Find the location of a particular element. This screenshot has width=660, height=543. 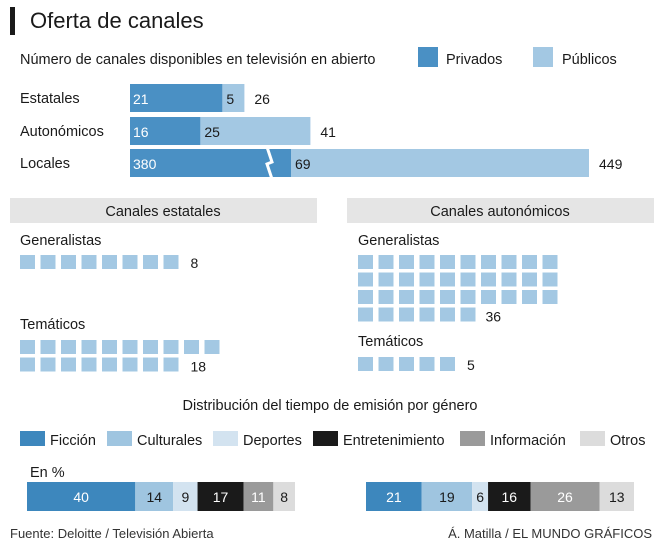

picto-estatales-value-1: 18 is located at coordinates (199, 367).